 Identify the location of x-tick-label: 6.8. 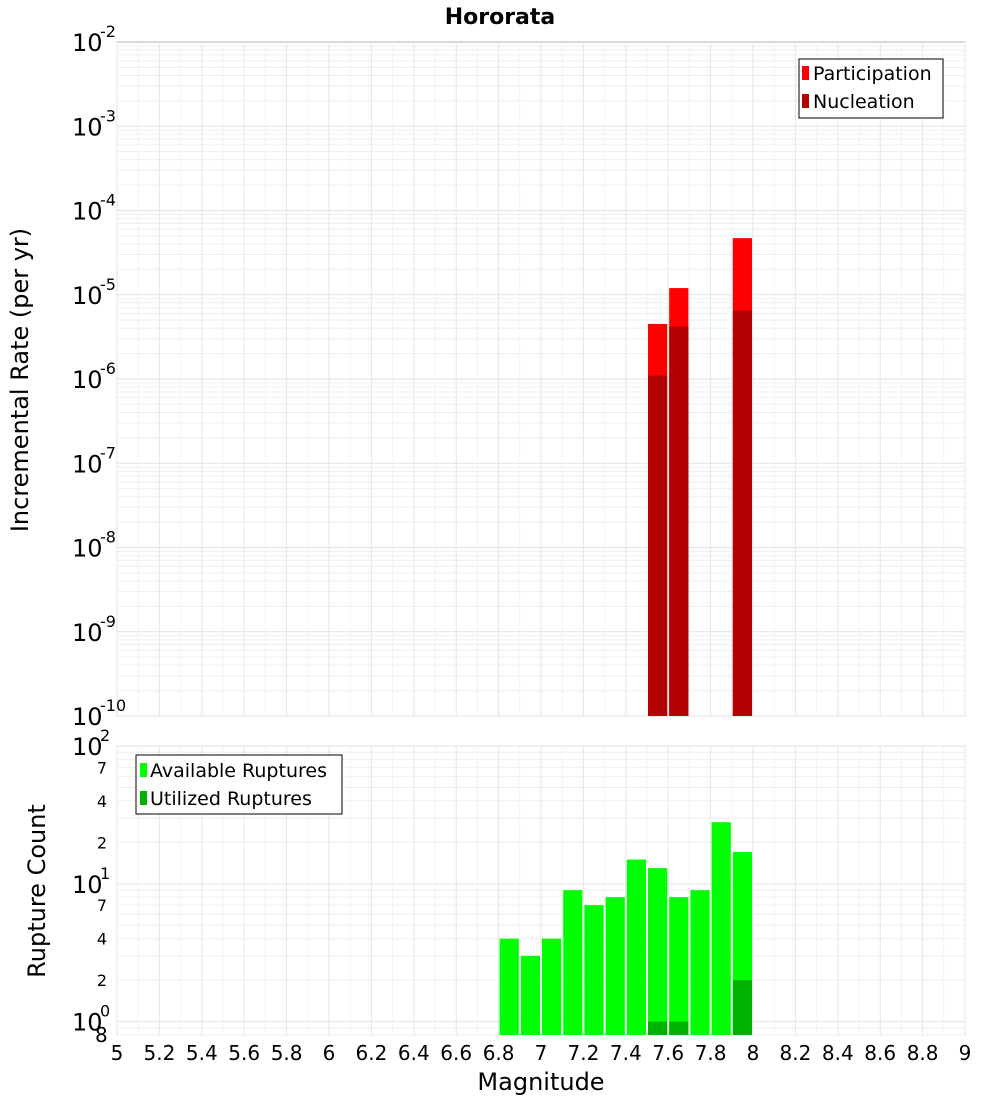
(499, 1053).